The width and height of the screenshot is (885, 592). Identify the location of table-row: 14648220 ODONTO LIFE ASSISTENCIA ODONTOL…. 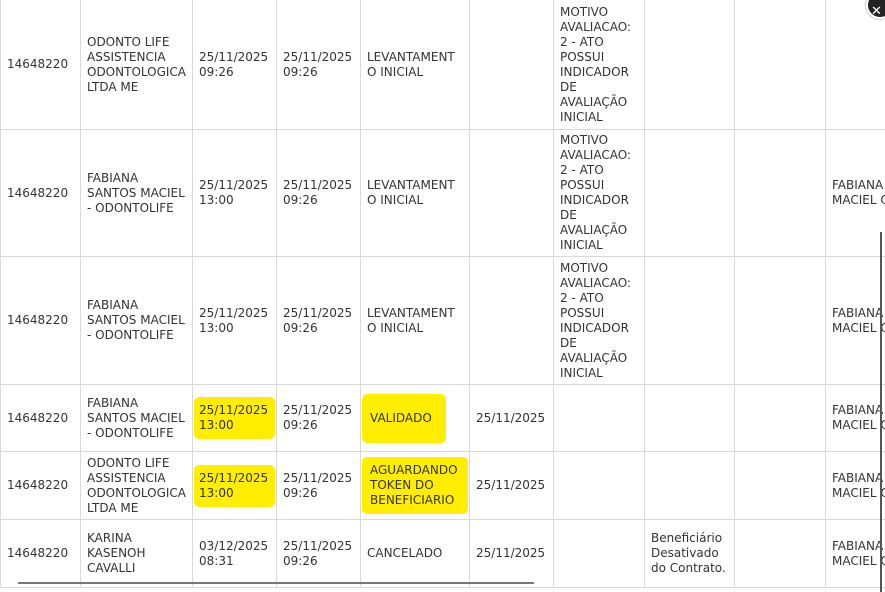
(442, 485).